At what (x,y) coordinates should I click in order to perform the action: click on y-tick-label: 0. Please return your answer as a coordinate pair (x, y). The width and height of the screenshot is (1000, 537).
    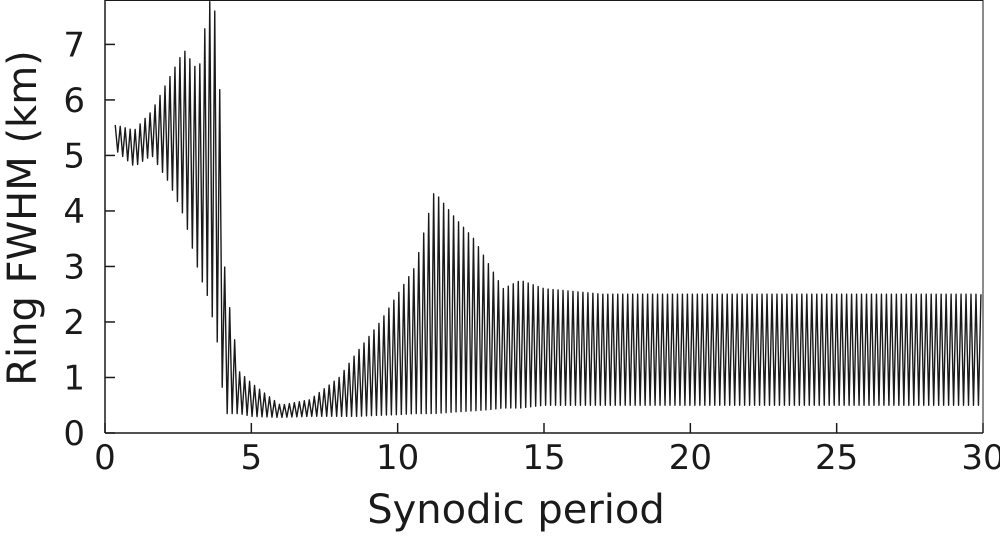
    Looking at the image, I should click on (74, 434).